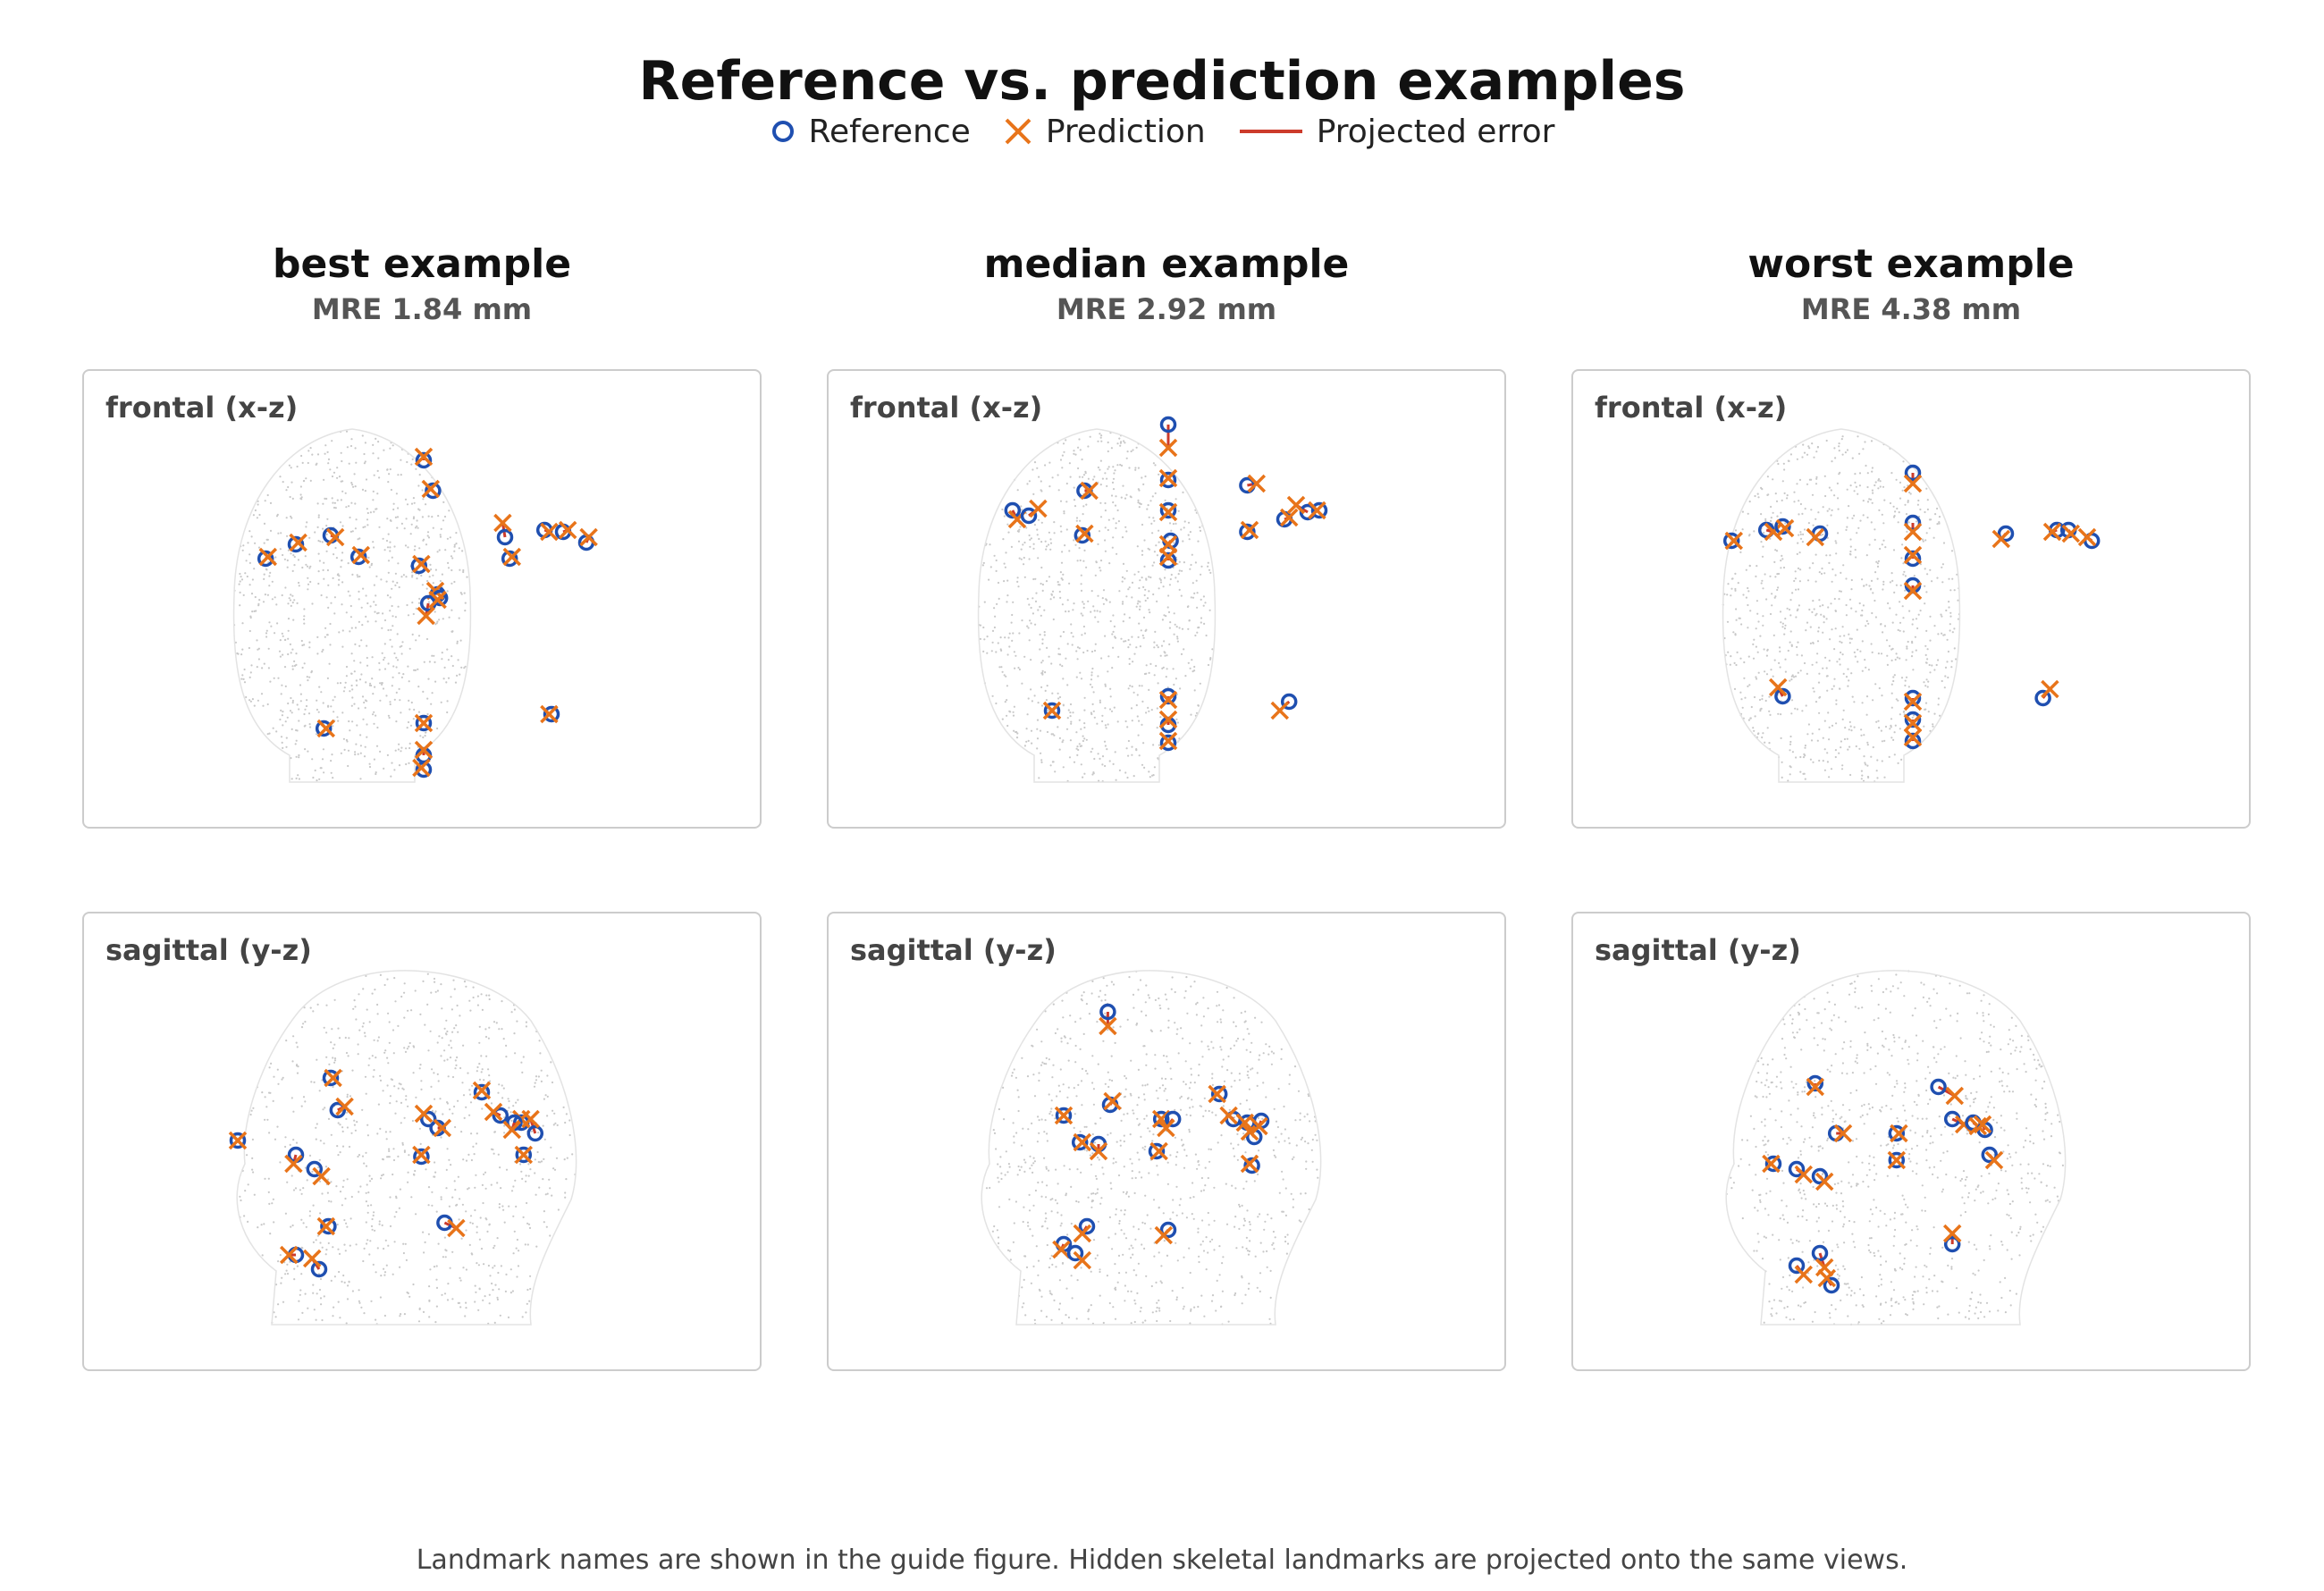 The width and height of the screenshot is (2324, 1591). I want to click on chart-title: Reference vs. prediction examples, so click(1162, 81).